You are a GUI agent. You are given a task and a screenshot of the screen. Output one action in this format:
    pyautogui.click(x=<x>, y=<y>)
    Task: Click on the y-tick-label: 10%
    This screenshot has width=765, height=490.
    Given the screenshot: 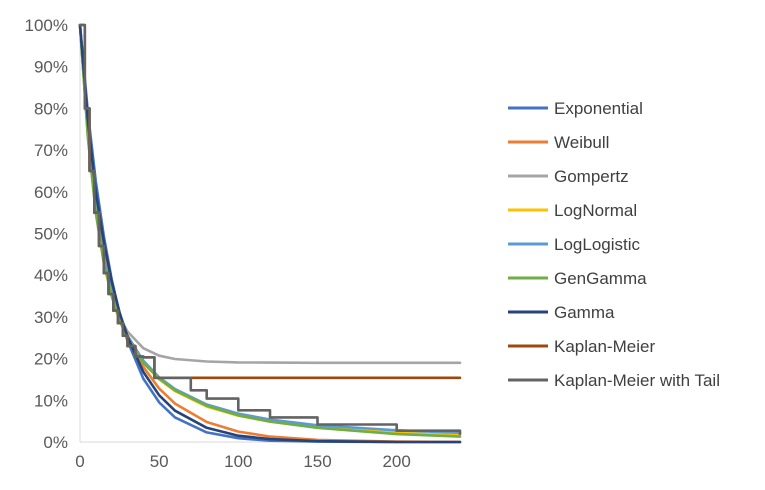 What is the action you would take?
    pyautogui.click(x=51, y=400)
    